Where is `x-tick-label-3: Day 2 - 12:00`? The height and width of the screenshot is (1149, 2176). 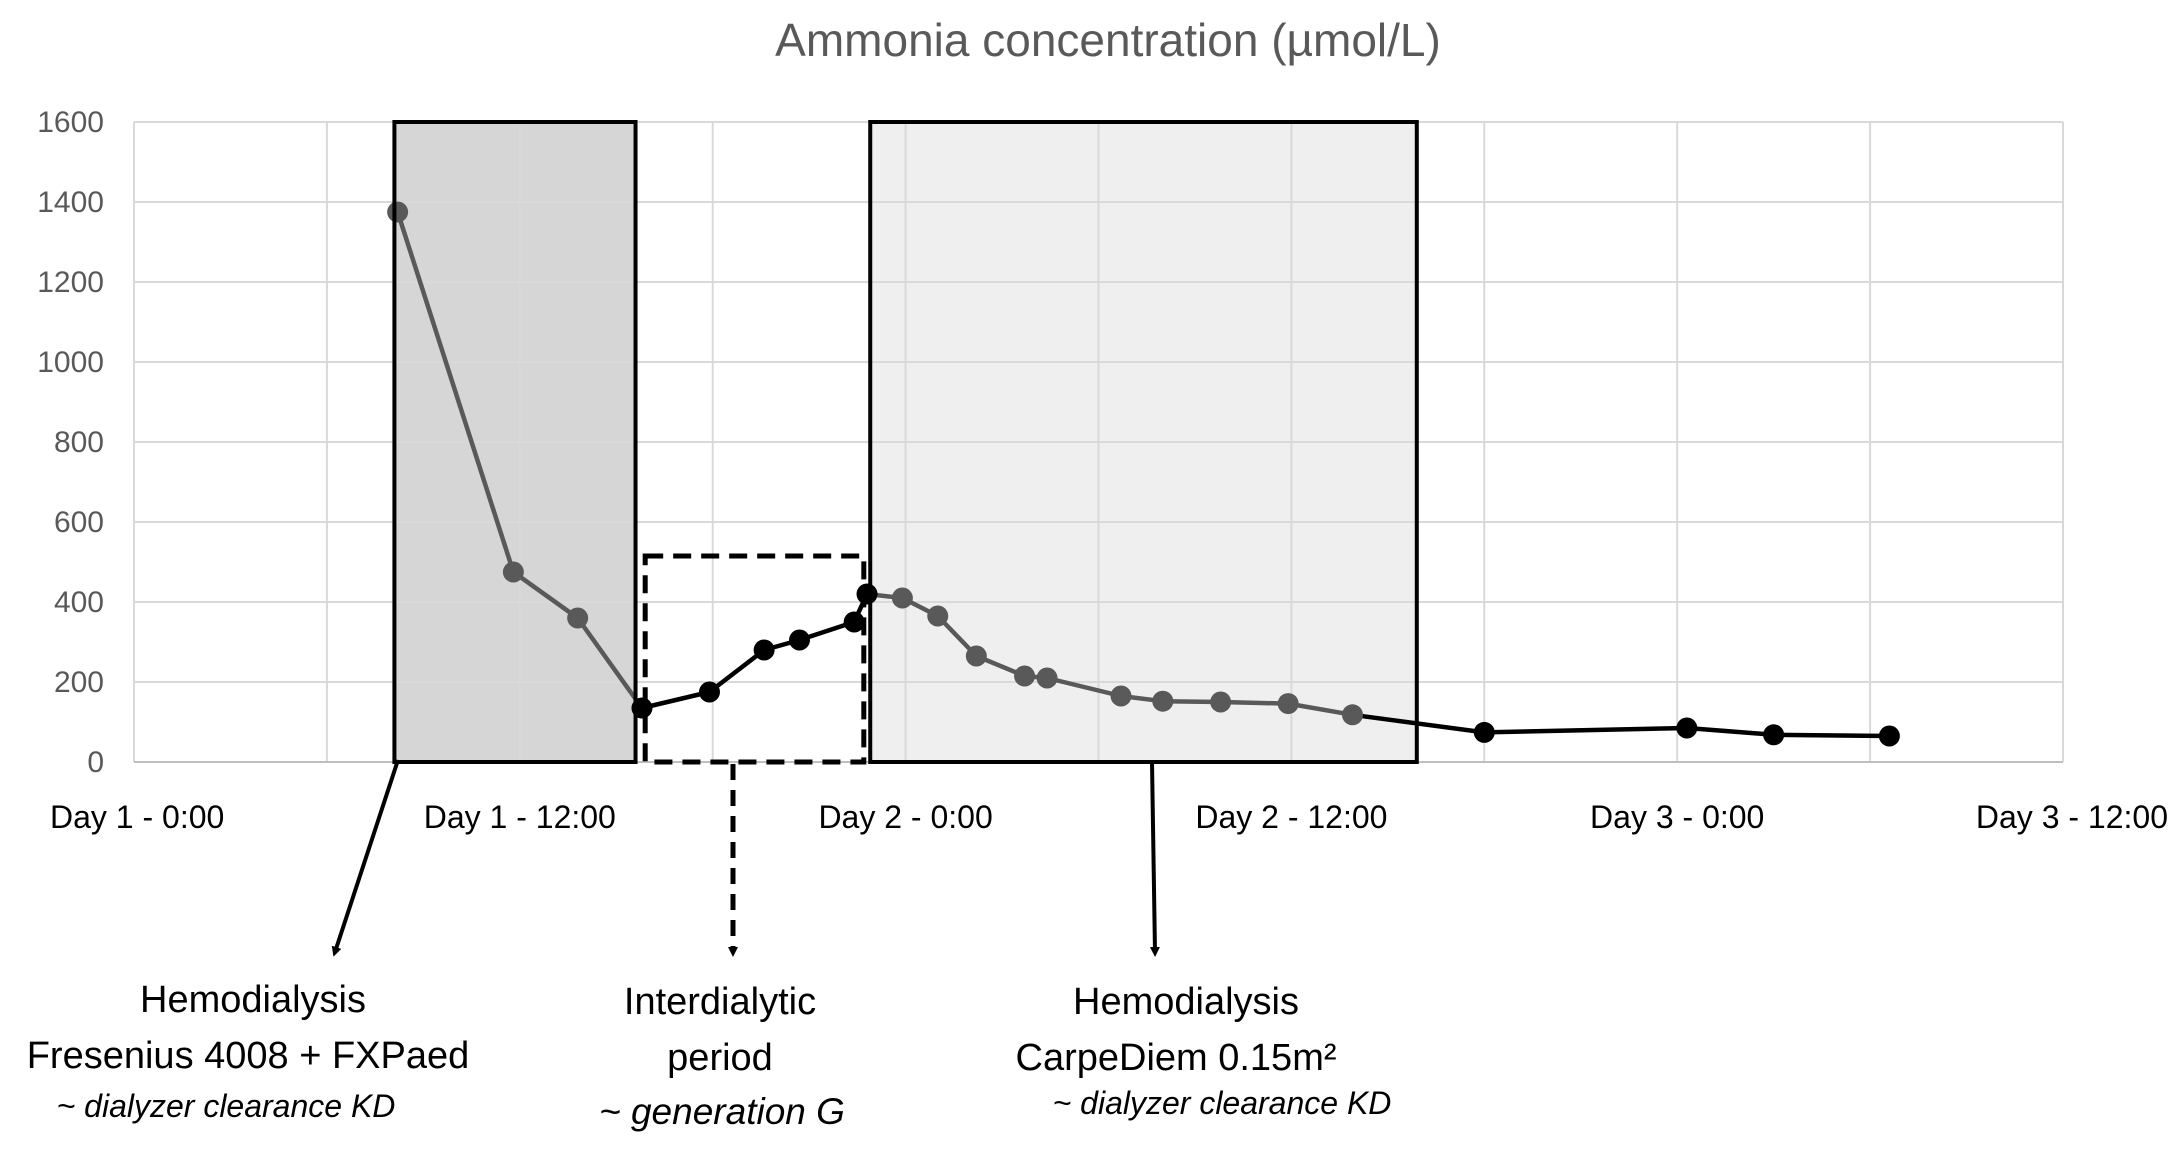
x-tick-label-3: Day 2 - 12:00 is located at coordinates (1291, 817).